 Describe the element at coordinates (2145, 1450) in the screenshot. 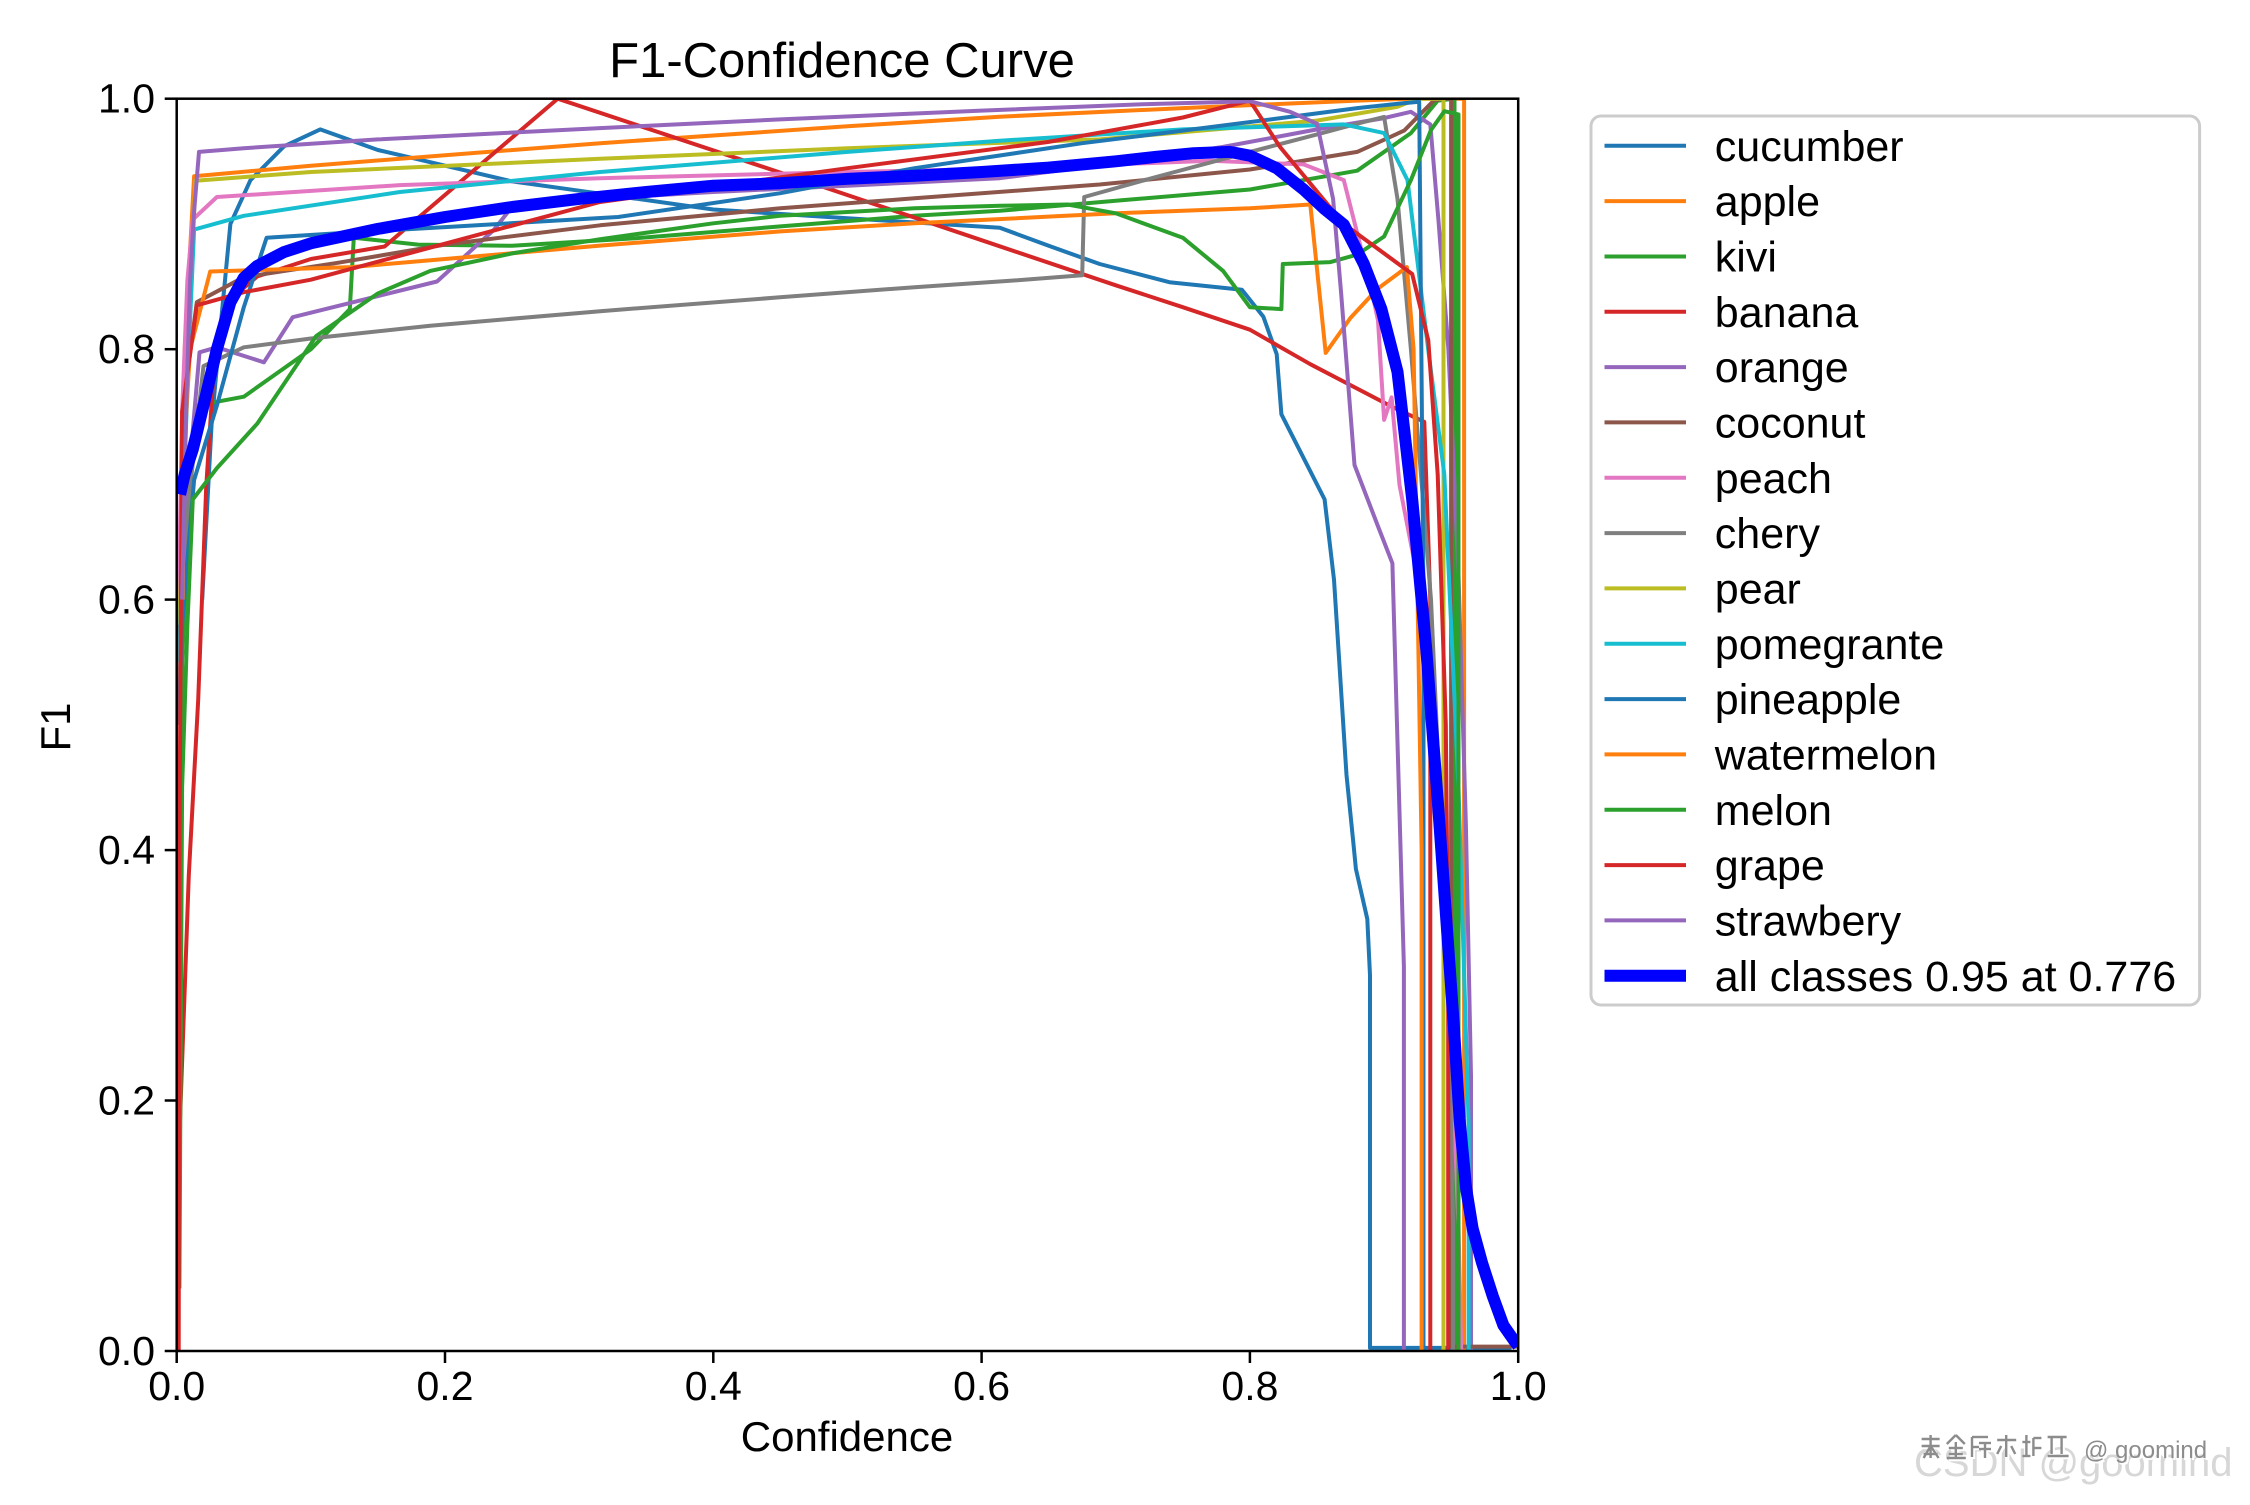

I see `svg-text: @ goomind` at that location.